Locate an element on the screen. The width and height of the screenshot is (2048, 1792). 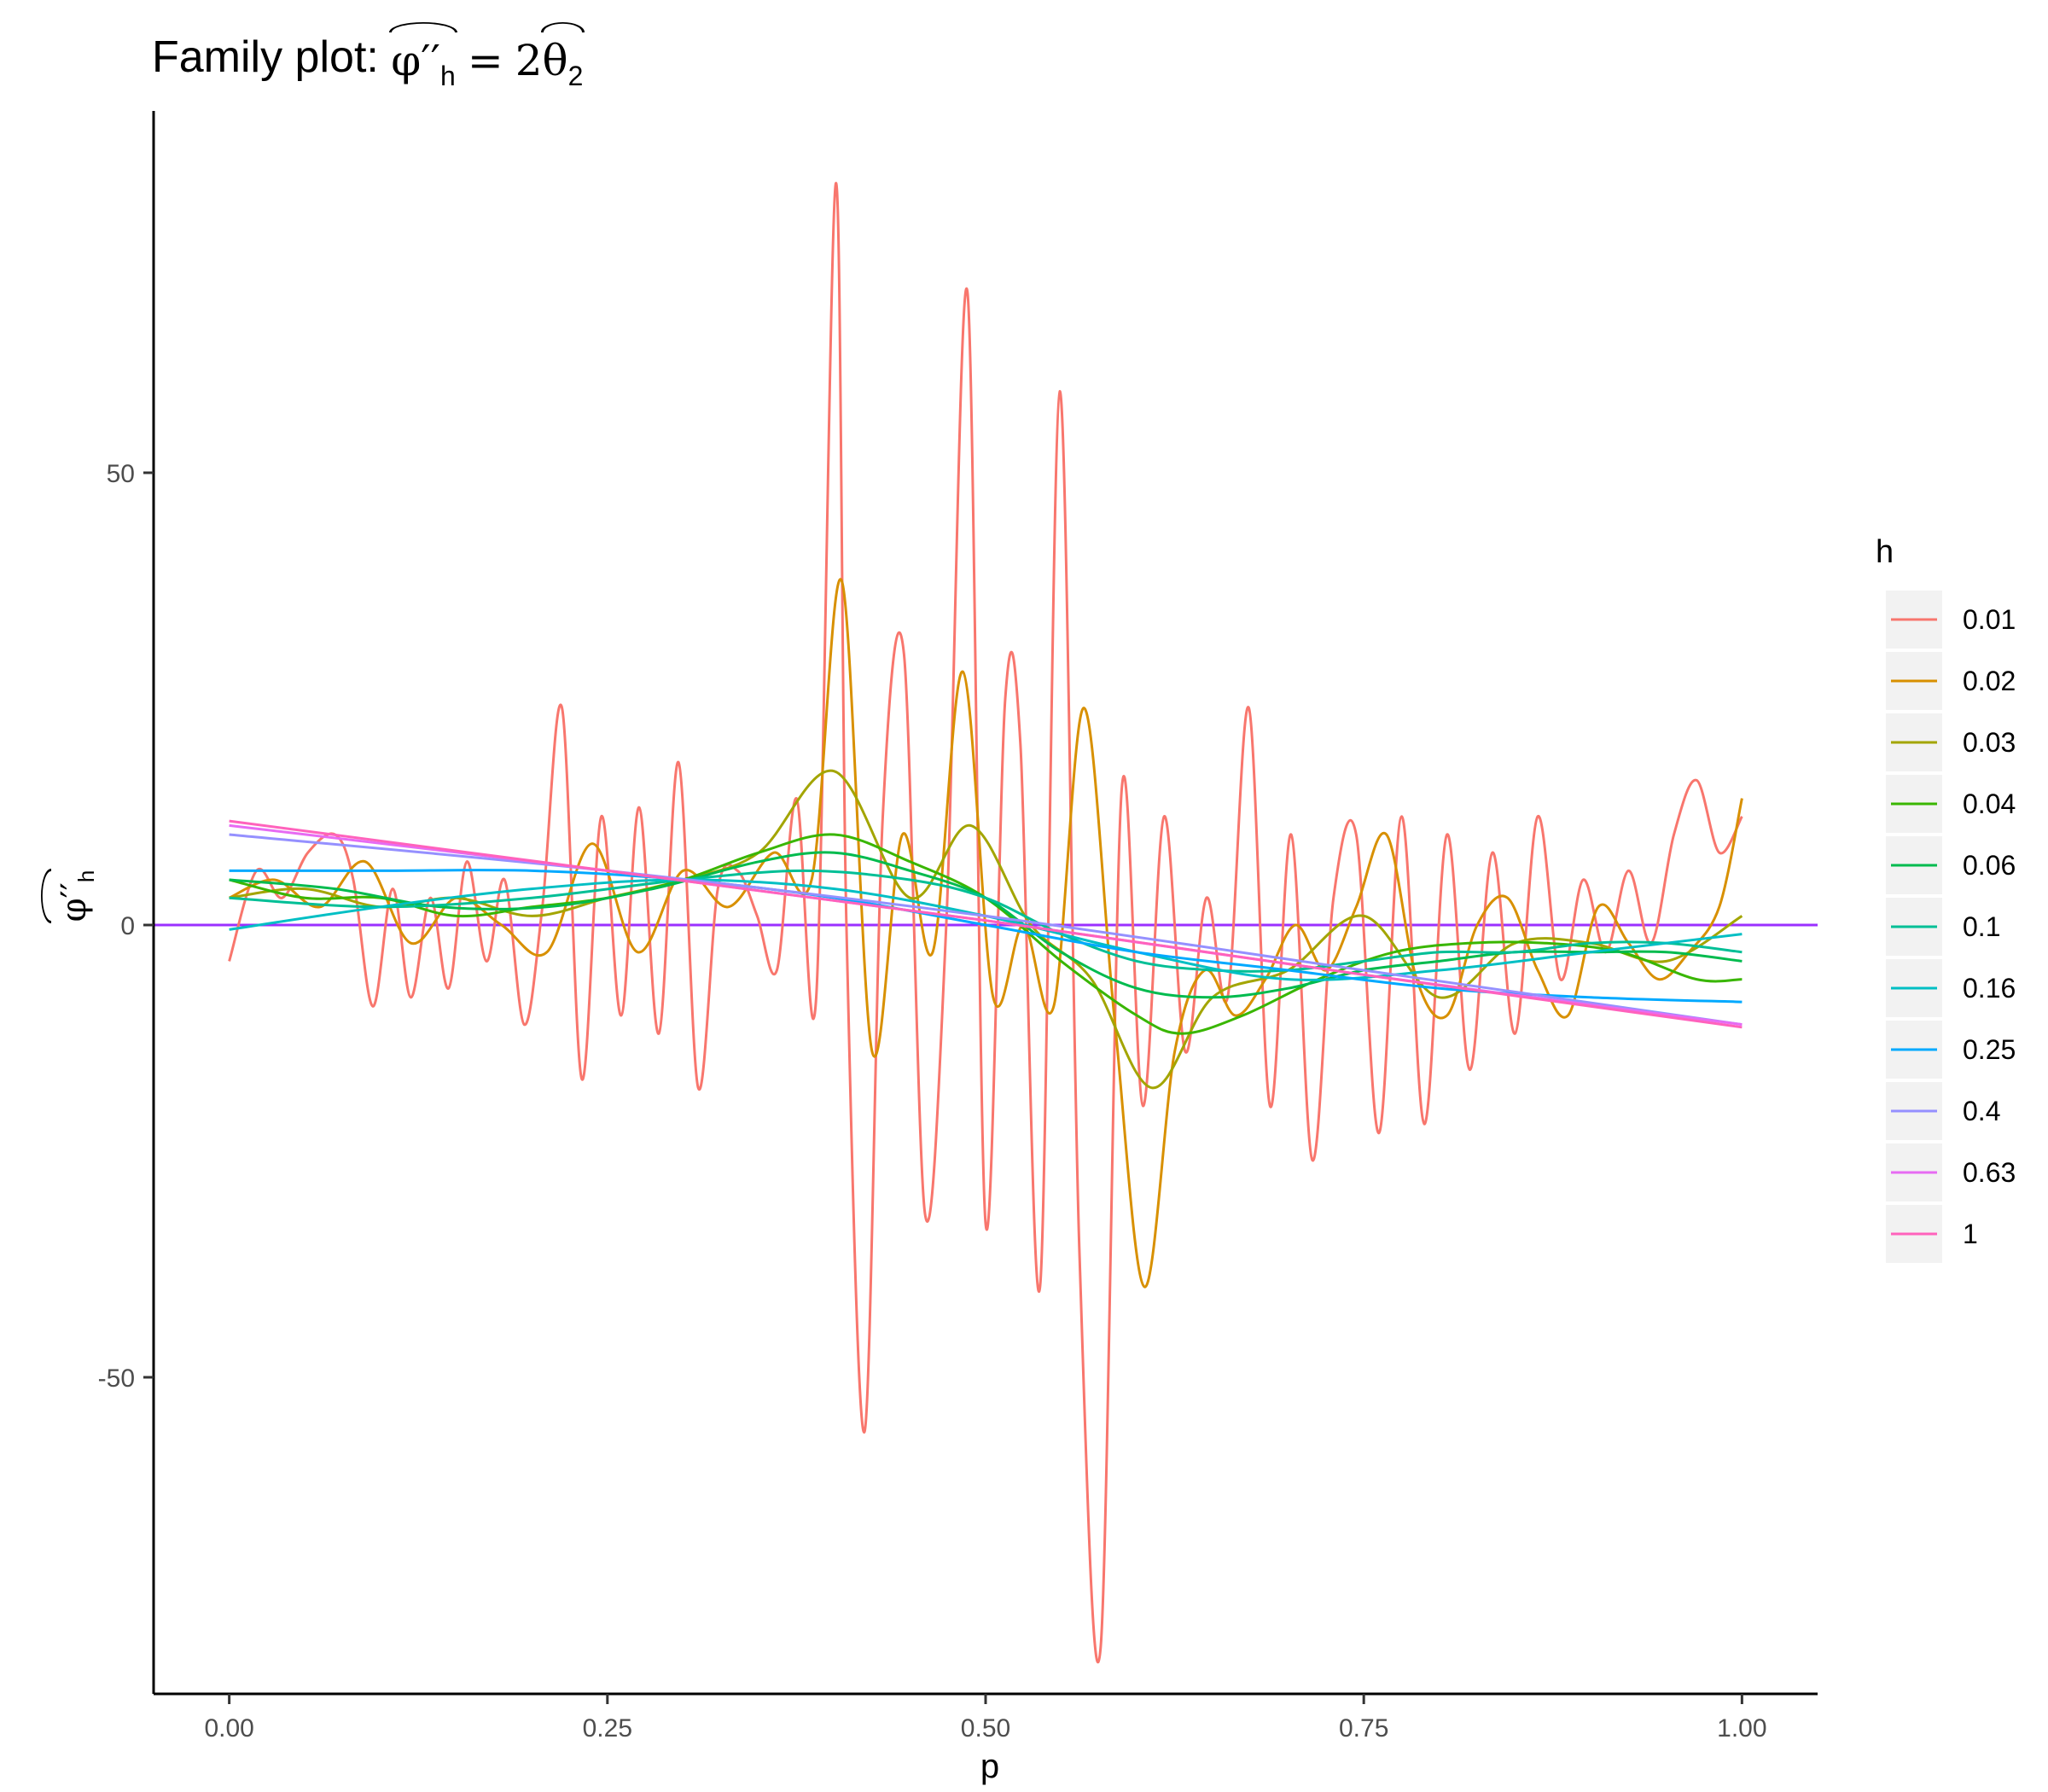
legend-label: 0.16 is located at coordinates (1990, 989).